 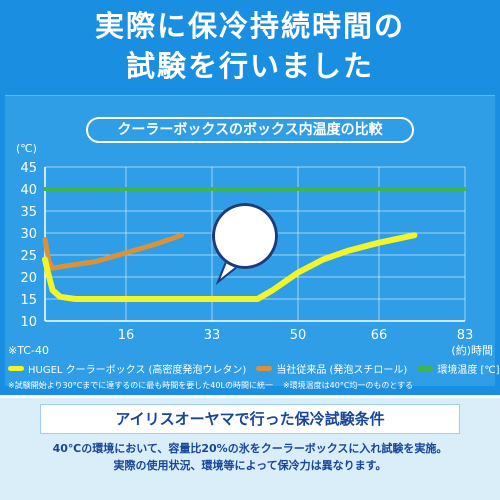 I want to click on x-tick-label: 33, so click(x=212, y=335).